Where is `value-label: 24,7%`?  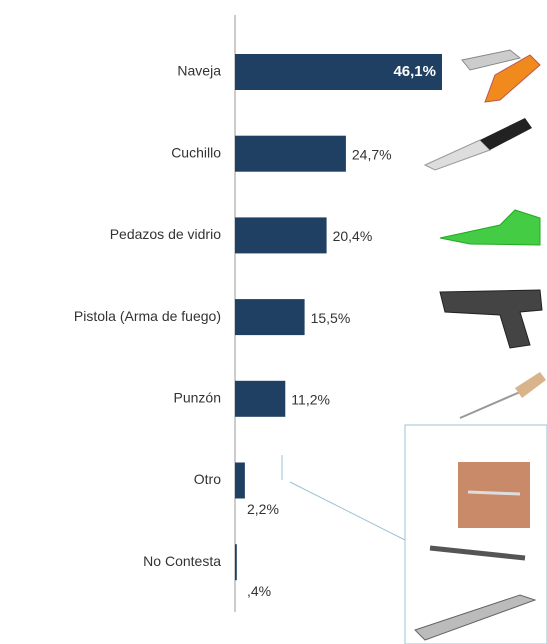
value-label: 24,7% is located at coordinates (372, 154).